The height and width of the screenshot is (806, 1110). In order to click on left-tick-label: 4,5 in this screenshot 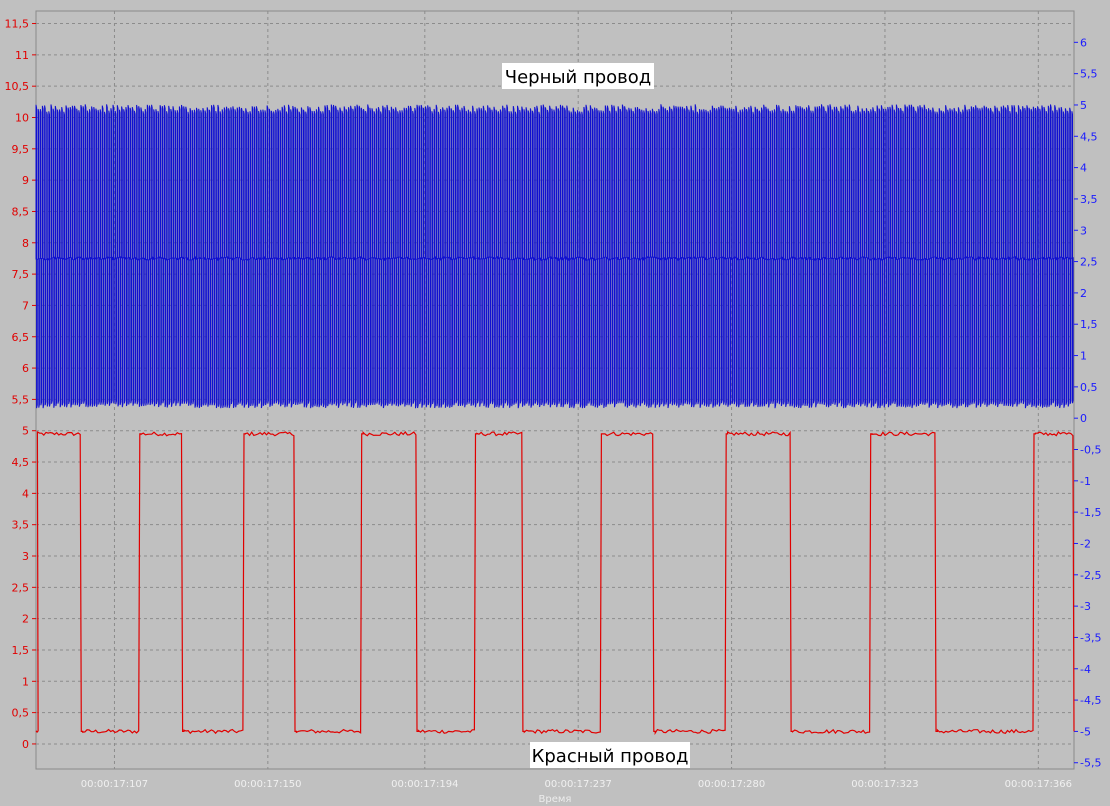, I will do `click(21, 462)`.